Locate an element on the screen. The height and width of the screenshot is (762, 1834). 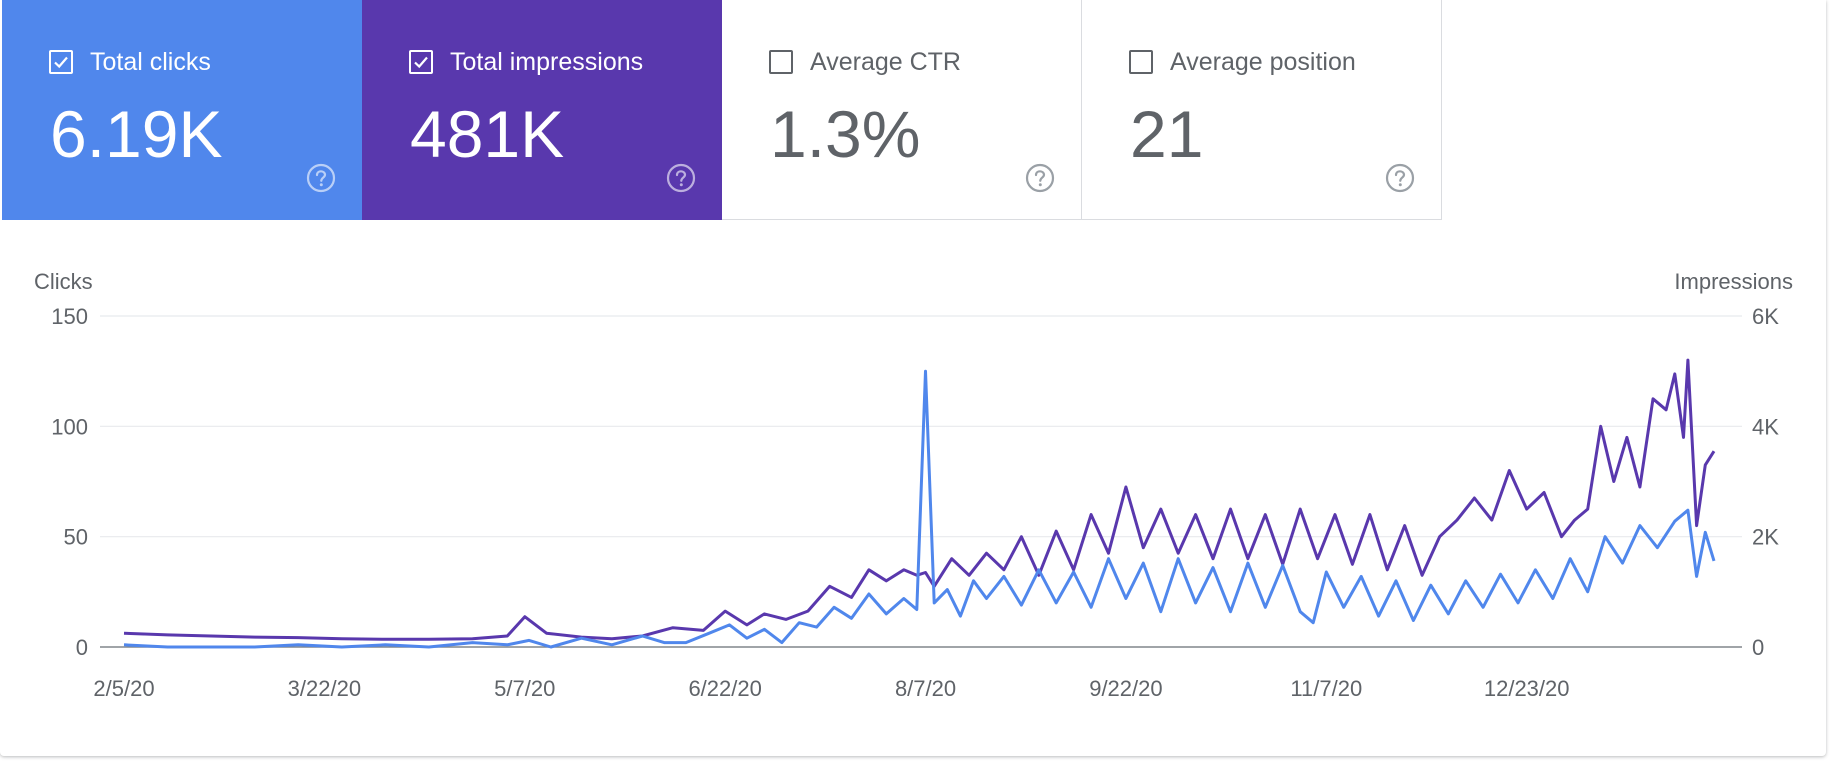
metric-total-impressions: Total impressions 481K is located at coordinates (542, 110).